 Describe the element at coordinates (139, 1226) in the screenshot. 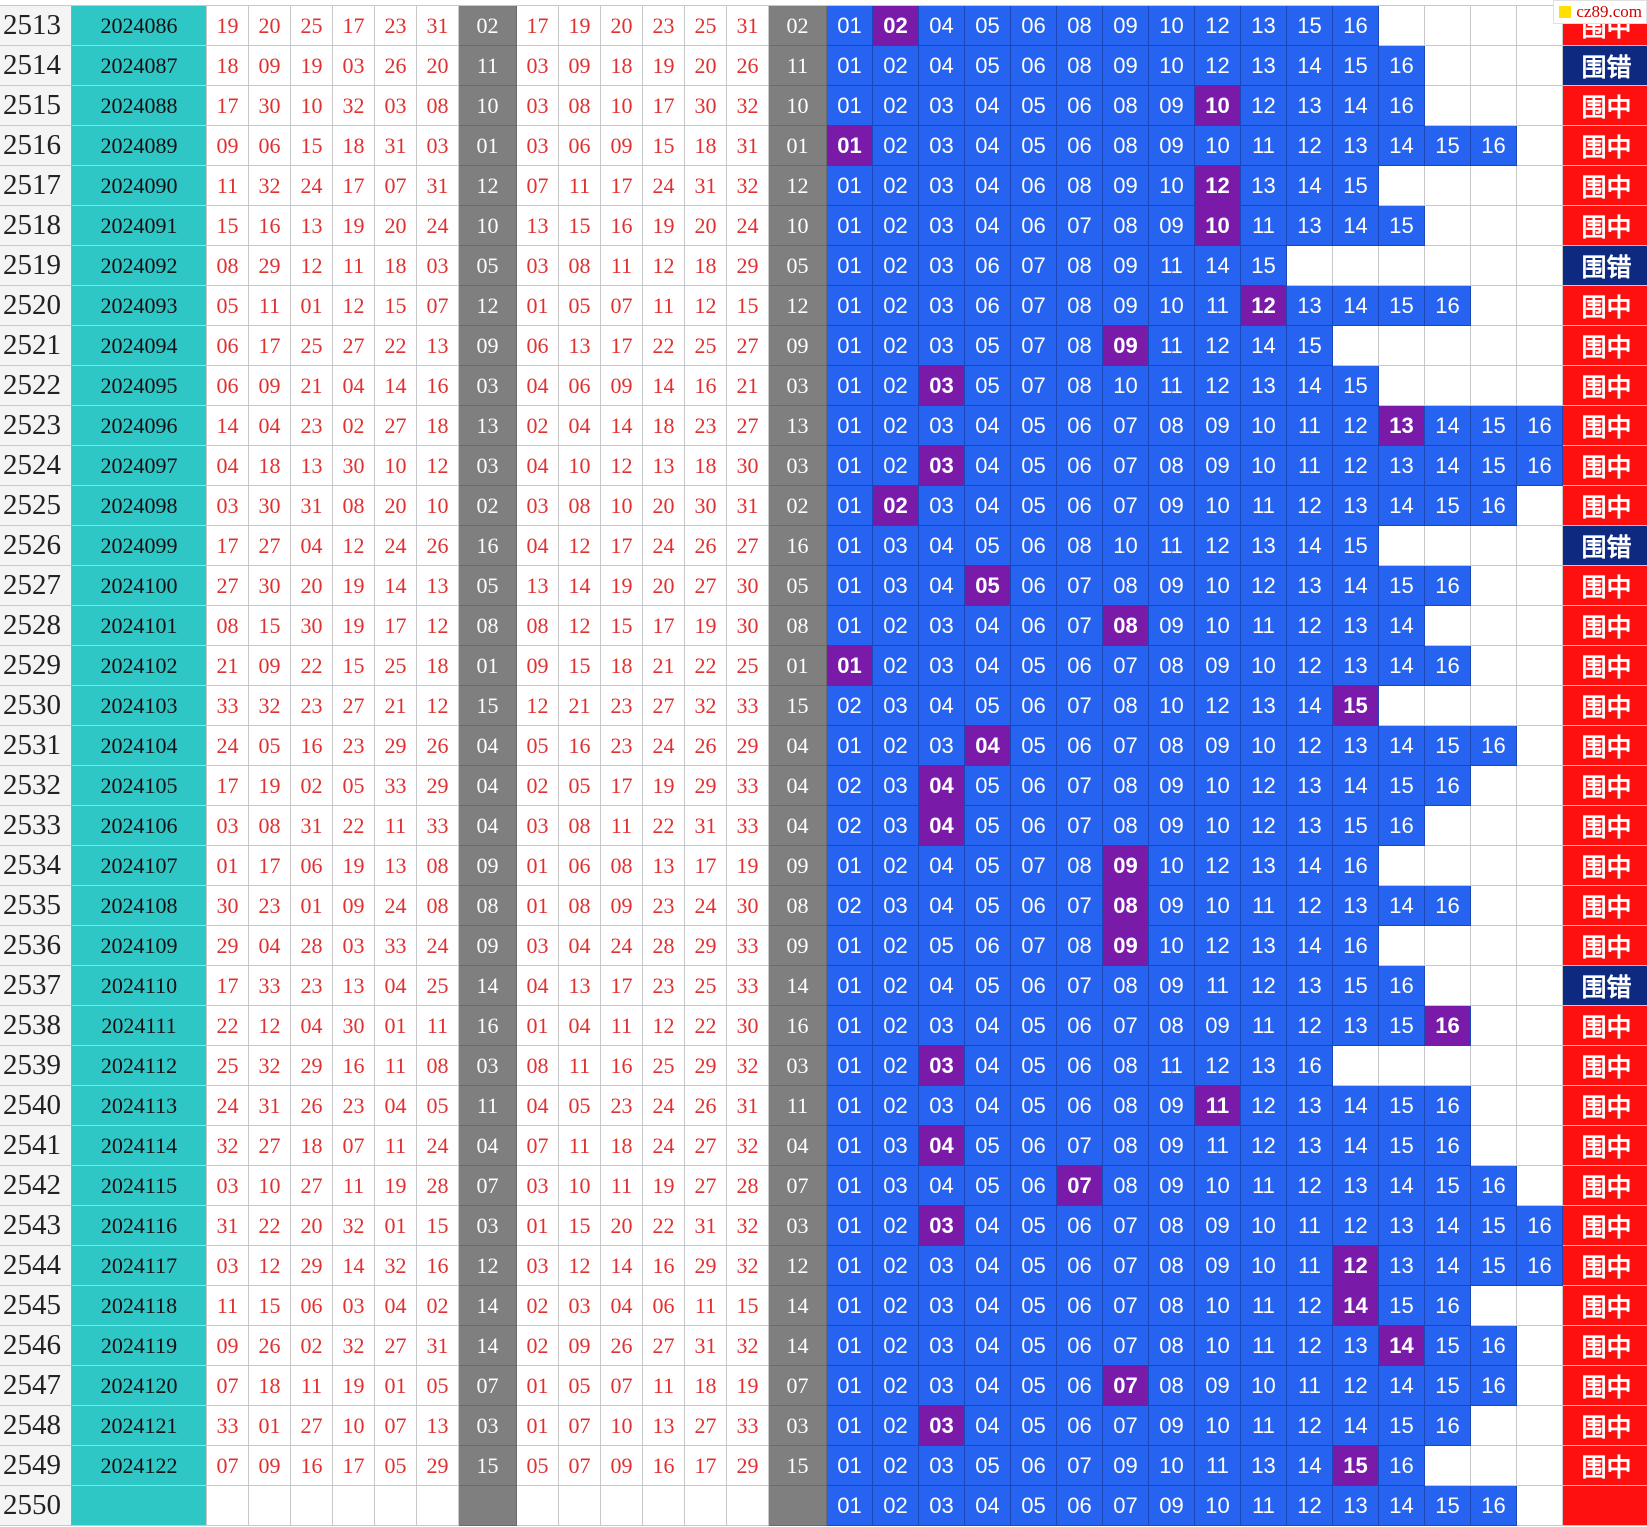

I see `period-cell: 2024116` at that location.